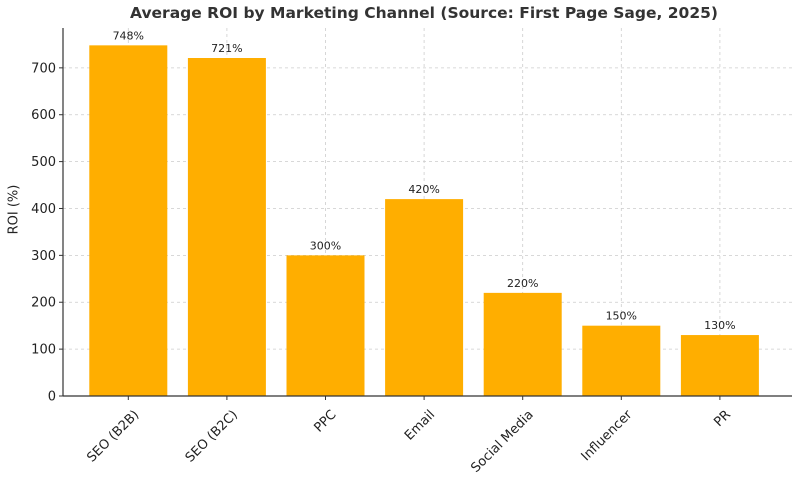 The height and width of the screenshot is (477, 800). I want to click on x-tick-label: PPC, so click(325, 421).